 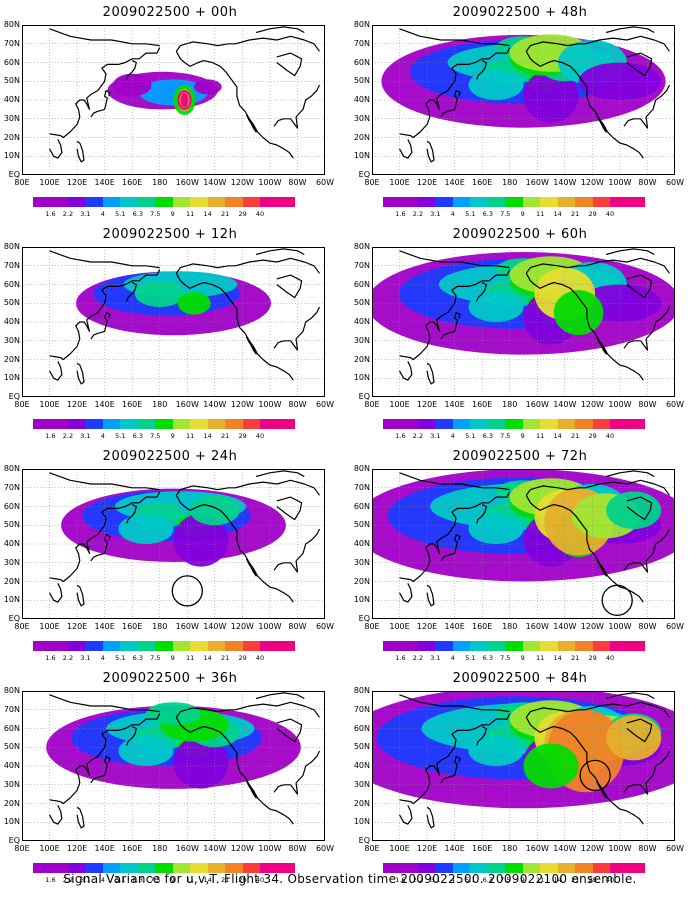 I want to click on longitude-label: 120W, so click(x=242, y=626).